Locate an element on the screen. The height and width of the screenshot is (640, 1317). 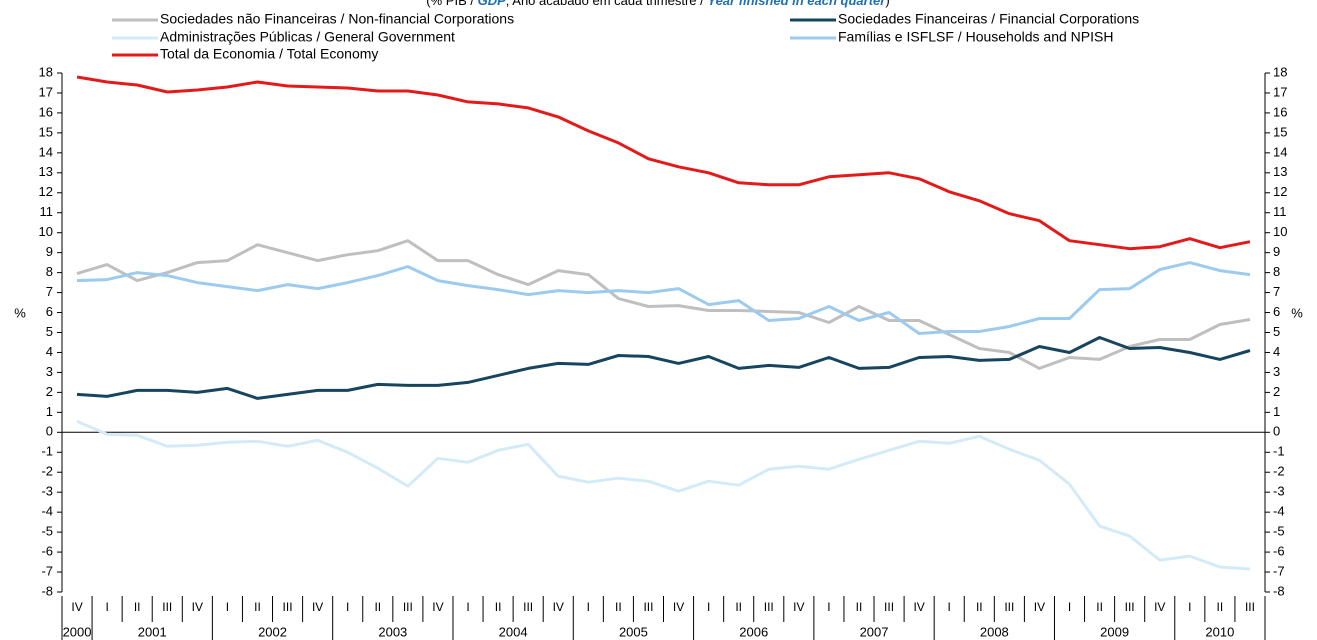
y2-tick-label: -6 is located at coordinates (1279, 551).